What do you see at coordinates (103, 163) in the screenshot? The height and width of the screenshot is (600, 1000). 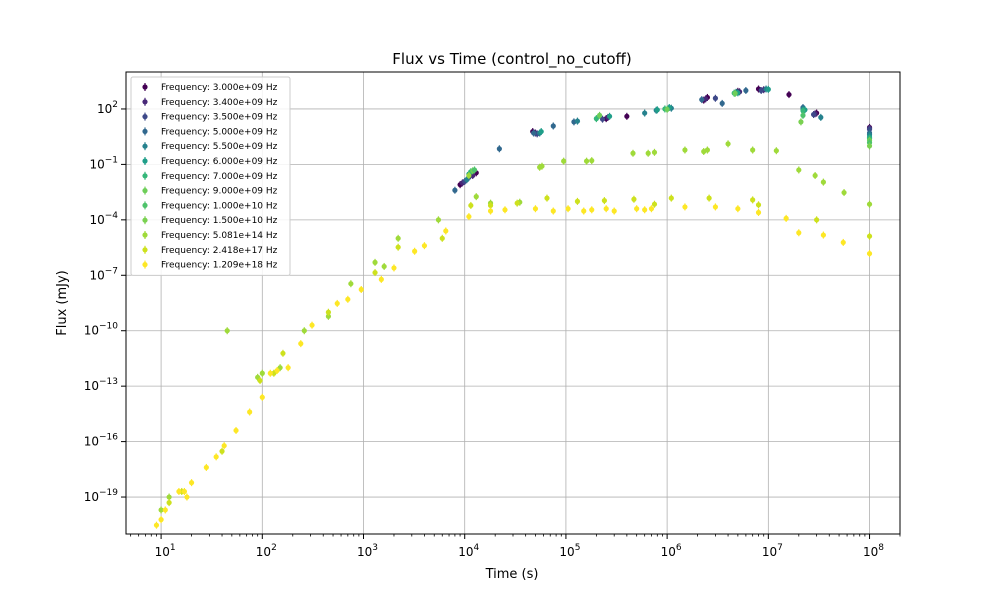 I see `y-tick-label: 10−1` at bounding box center [103, 163].